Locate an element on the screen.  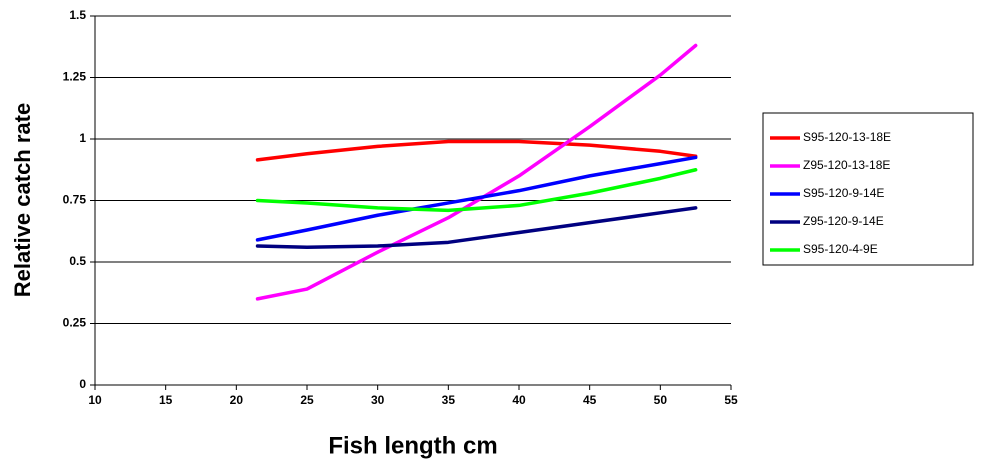
x-tick-label: 15 is located at coordinates (166, 400).